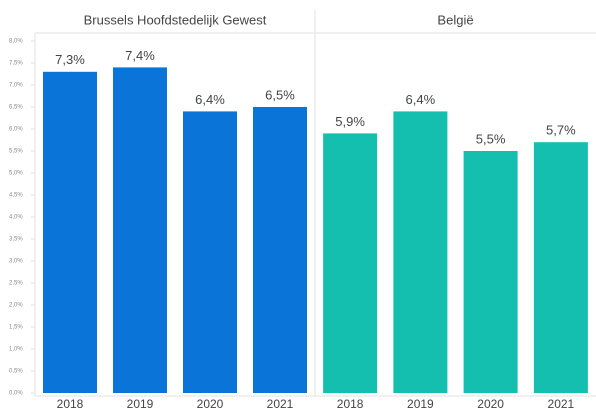  I want to click on value-label: 5,9%, so click(350, 121).